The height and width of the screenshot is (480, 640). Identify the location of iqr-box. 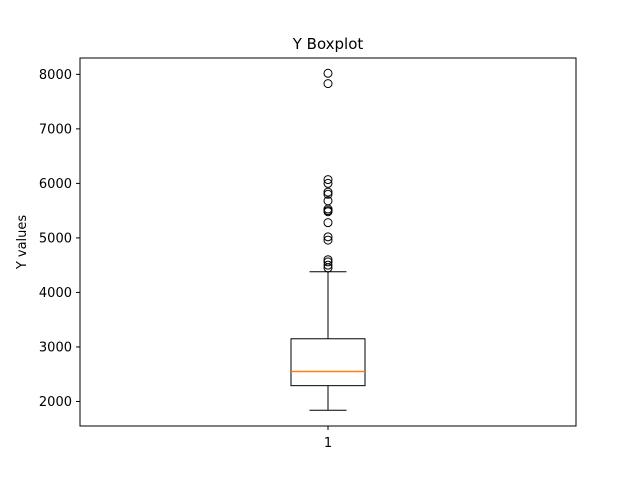
(328, 362).